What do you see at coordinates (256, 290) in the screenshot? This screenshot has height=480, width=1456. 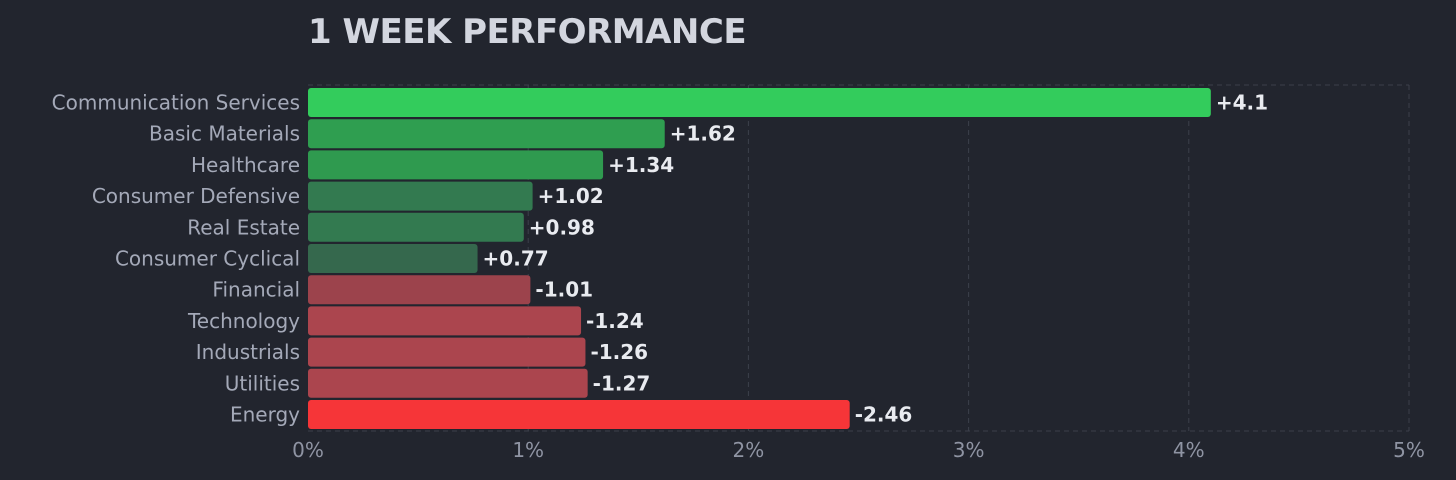 I see `category-label-6: Financial` at bounding box center [256, 290].